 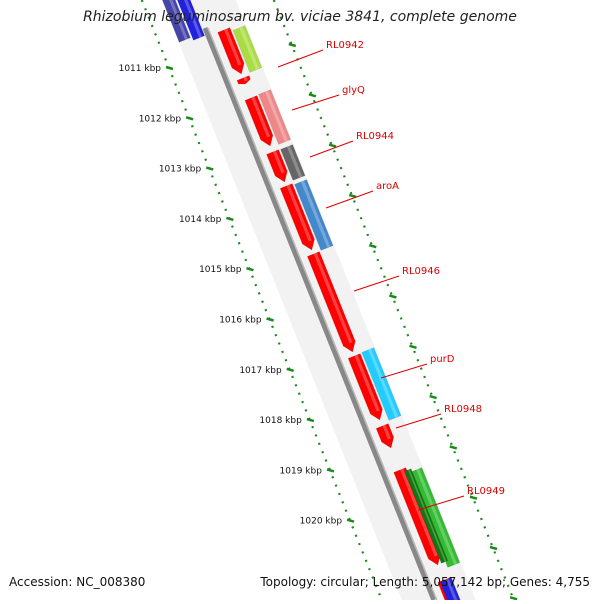 I want to click on gene-label-rl0949: RL0949, so click(x=486, y=491).